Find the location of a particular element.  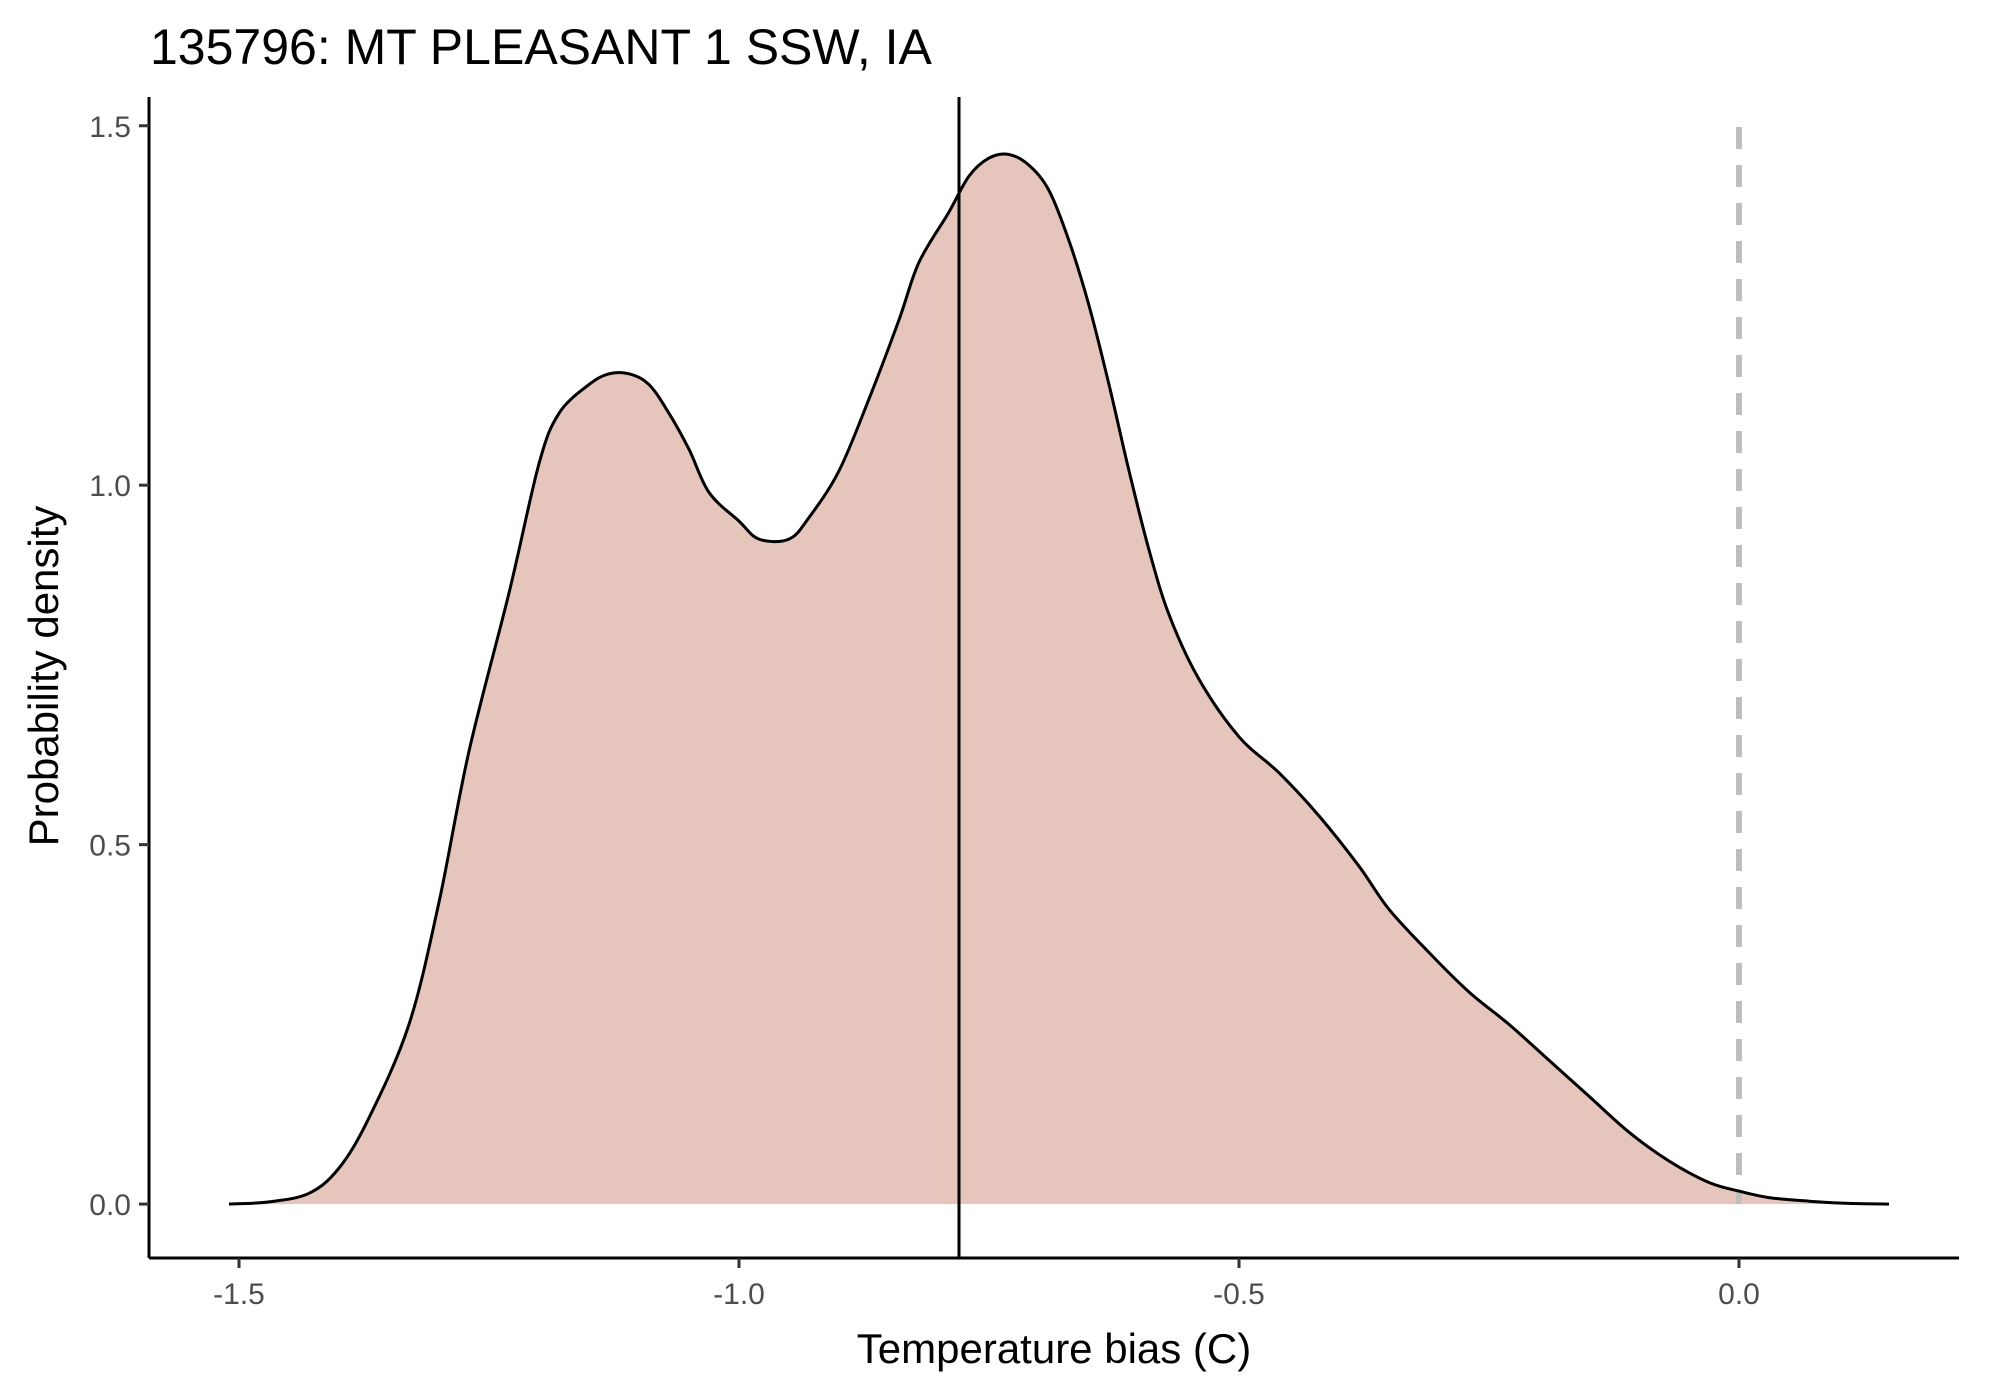

x-tick-label: -1.0 is located at coordinates (739, 1294).